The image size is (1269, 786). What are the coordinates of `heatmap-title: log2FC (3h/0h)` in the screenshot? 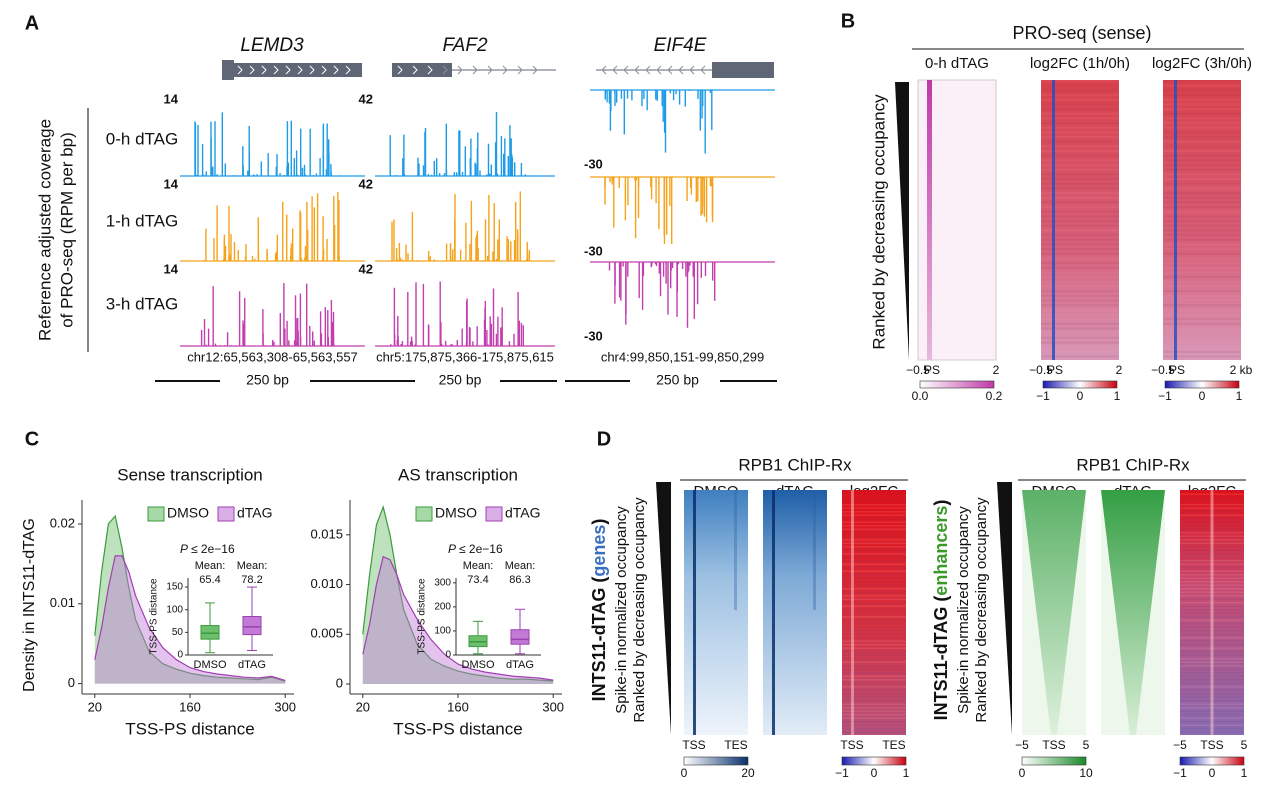 It's located at (1202, 63).